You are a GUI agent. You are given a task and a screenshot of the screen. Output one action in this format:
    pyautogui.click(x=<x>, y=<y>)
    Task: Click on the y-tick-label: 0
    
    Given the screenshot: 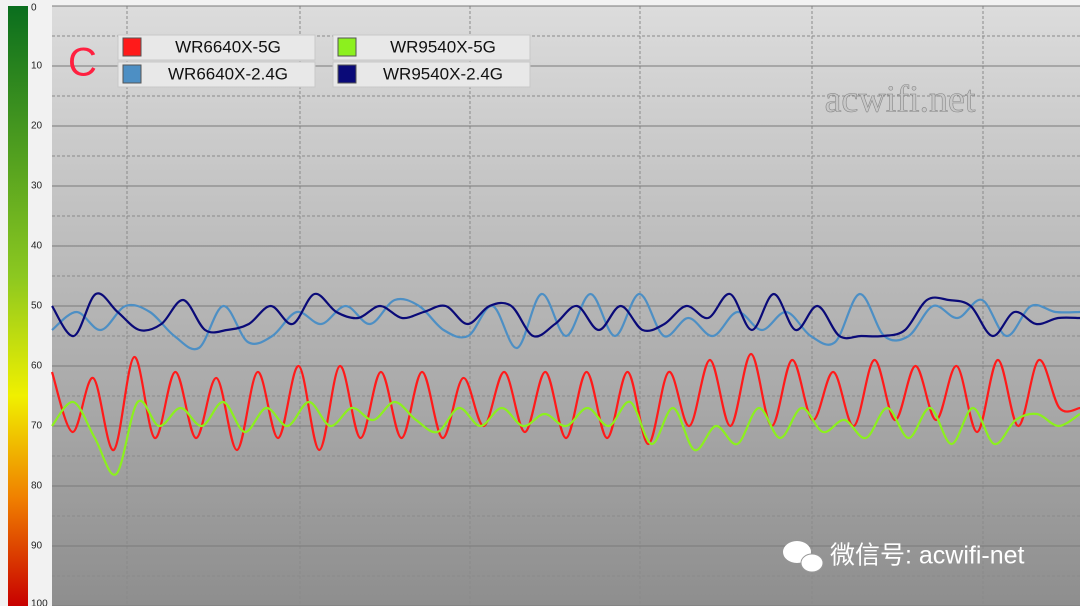 What is the action you would take?
    pyautogui.click(x=34, y=8)
    